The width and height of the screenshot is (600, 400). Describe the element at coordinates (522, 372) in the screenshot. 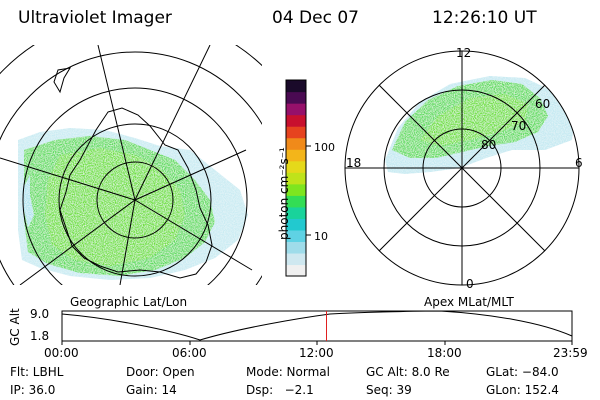

I see `info-glat: GLat: −84.0` at that location.